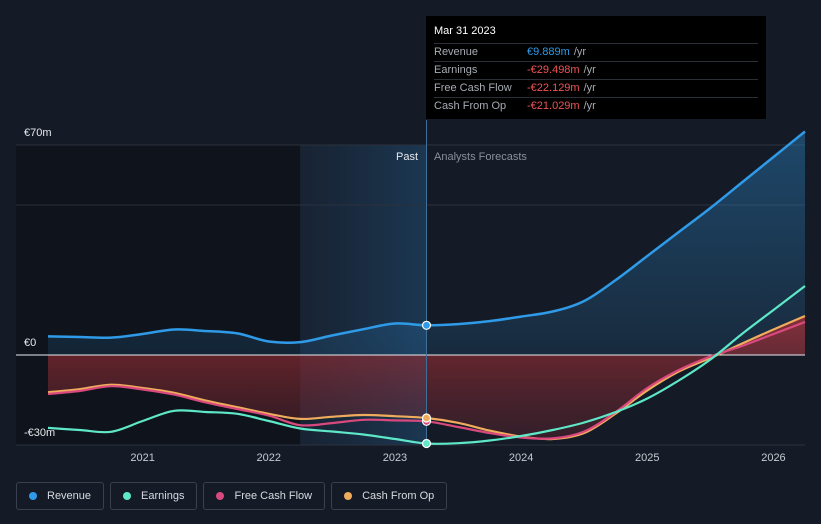 The width and height of the screenshot is (821, 524). Describe the element at coordinates (480, 157) in the screenshot. I see `forecast-label: Analysts Forecasts` at that location.